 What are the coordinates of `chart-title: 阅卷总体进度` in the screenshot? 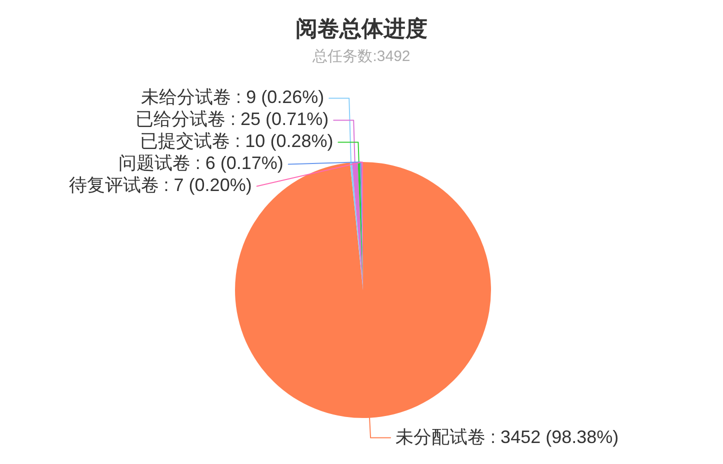 It's located at (361, 29).